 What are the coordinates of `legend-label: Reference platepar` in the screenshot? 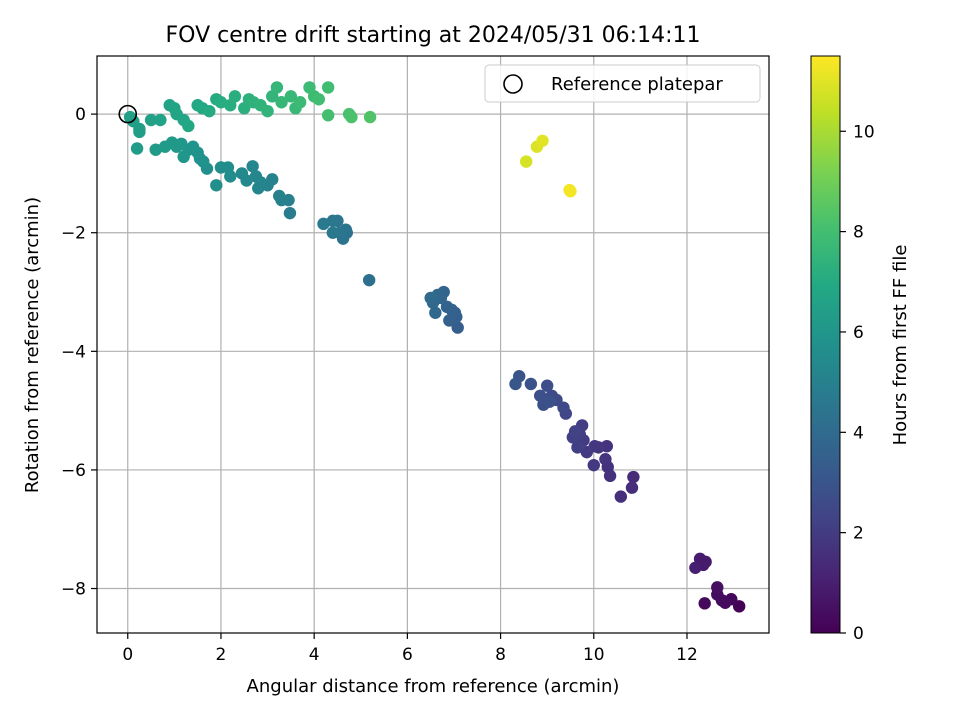 It's located at (637, 84).